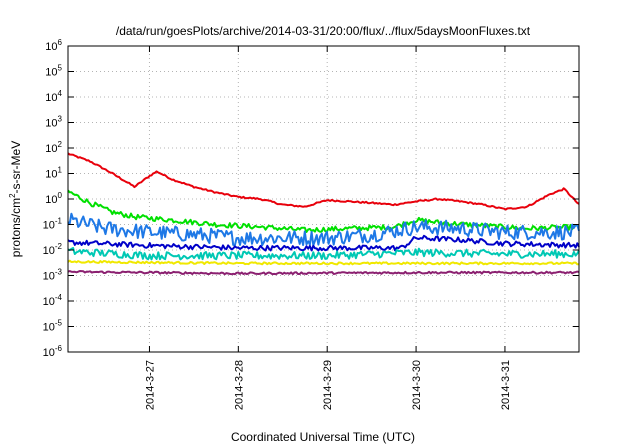 Image resolution: width=640 pixels, height=448 pixels. Describe the element at coordinates (150, 385) in the screenshot. I see `x-tick-label: 2014-3-27` at that location.